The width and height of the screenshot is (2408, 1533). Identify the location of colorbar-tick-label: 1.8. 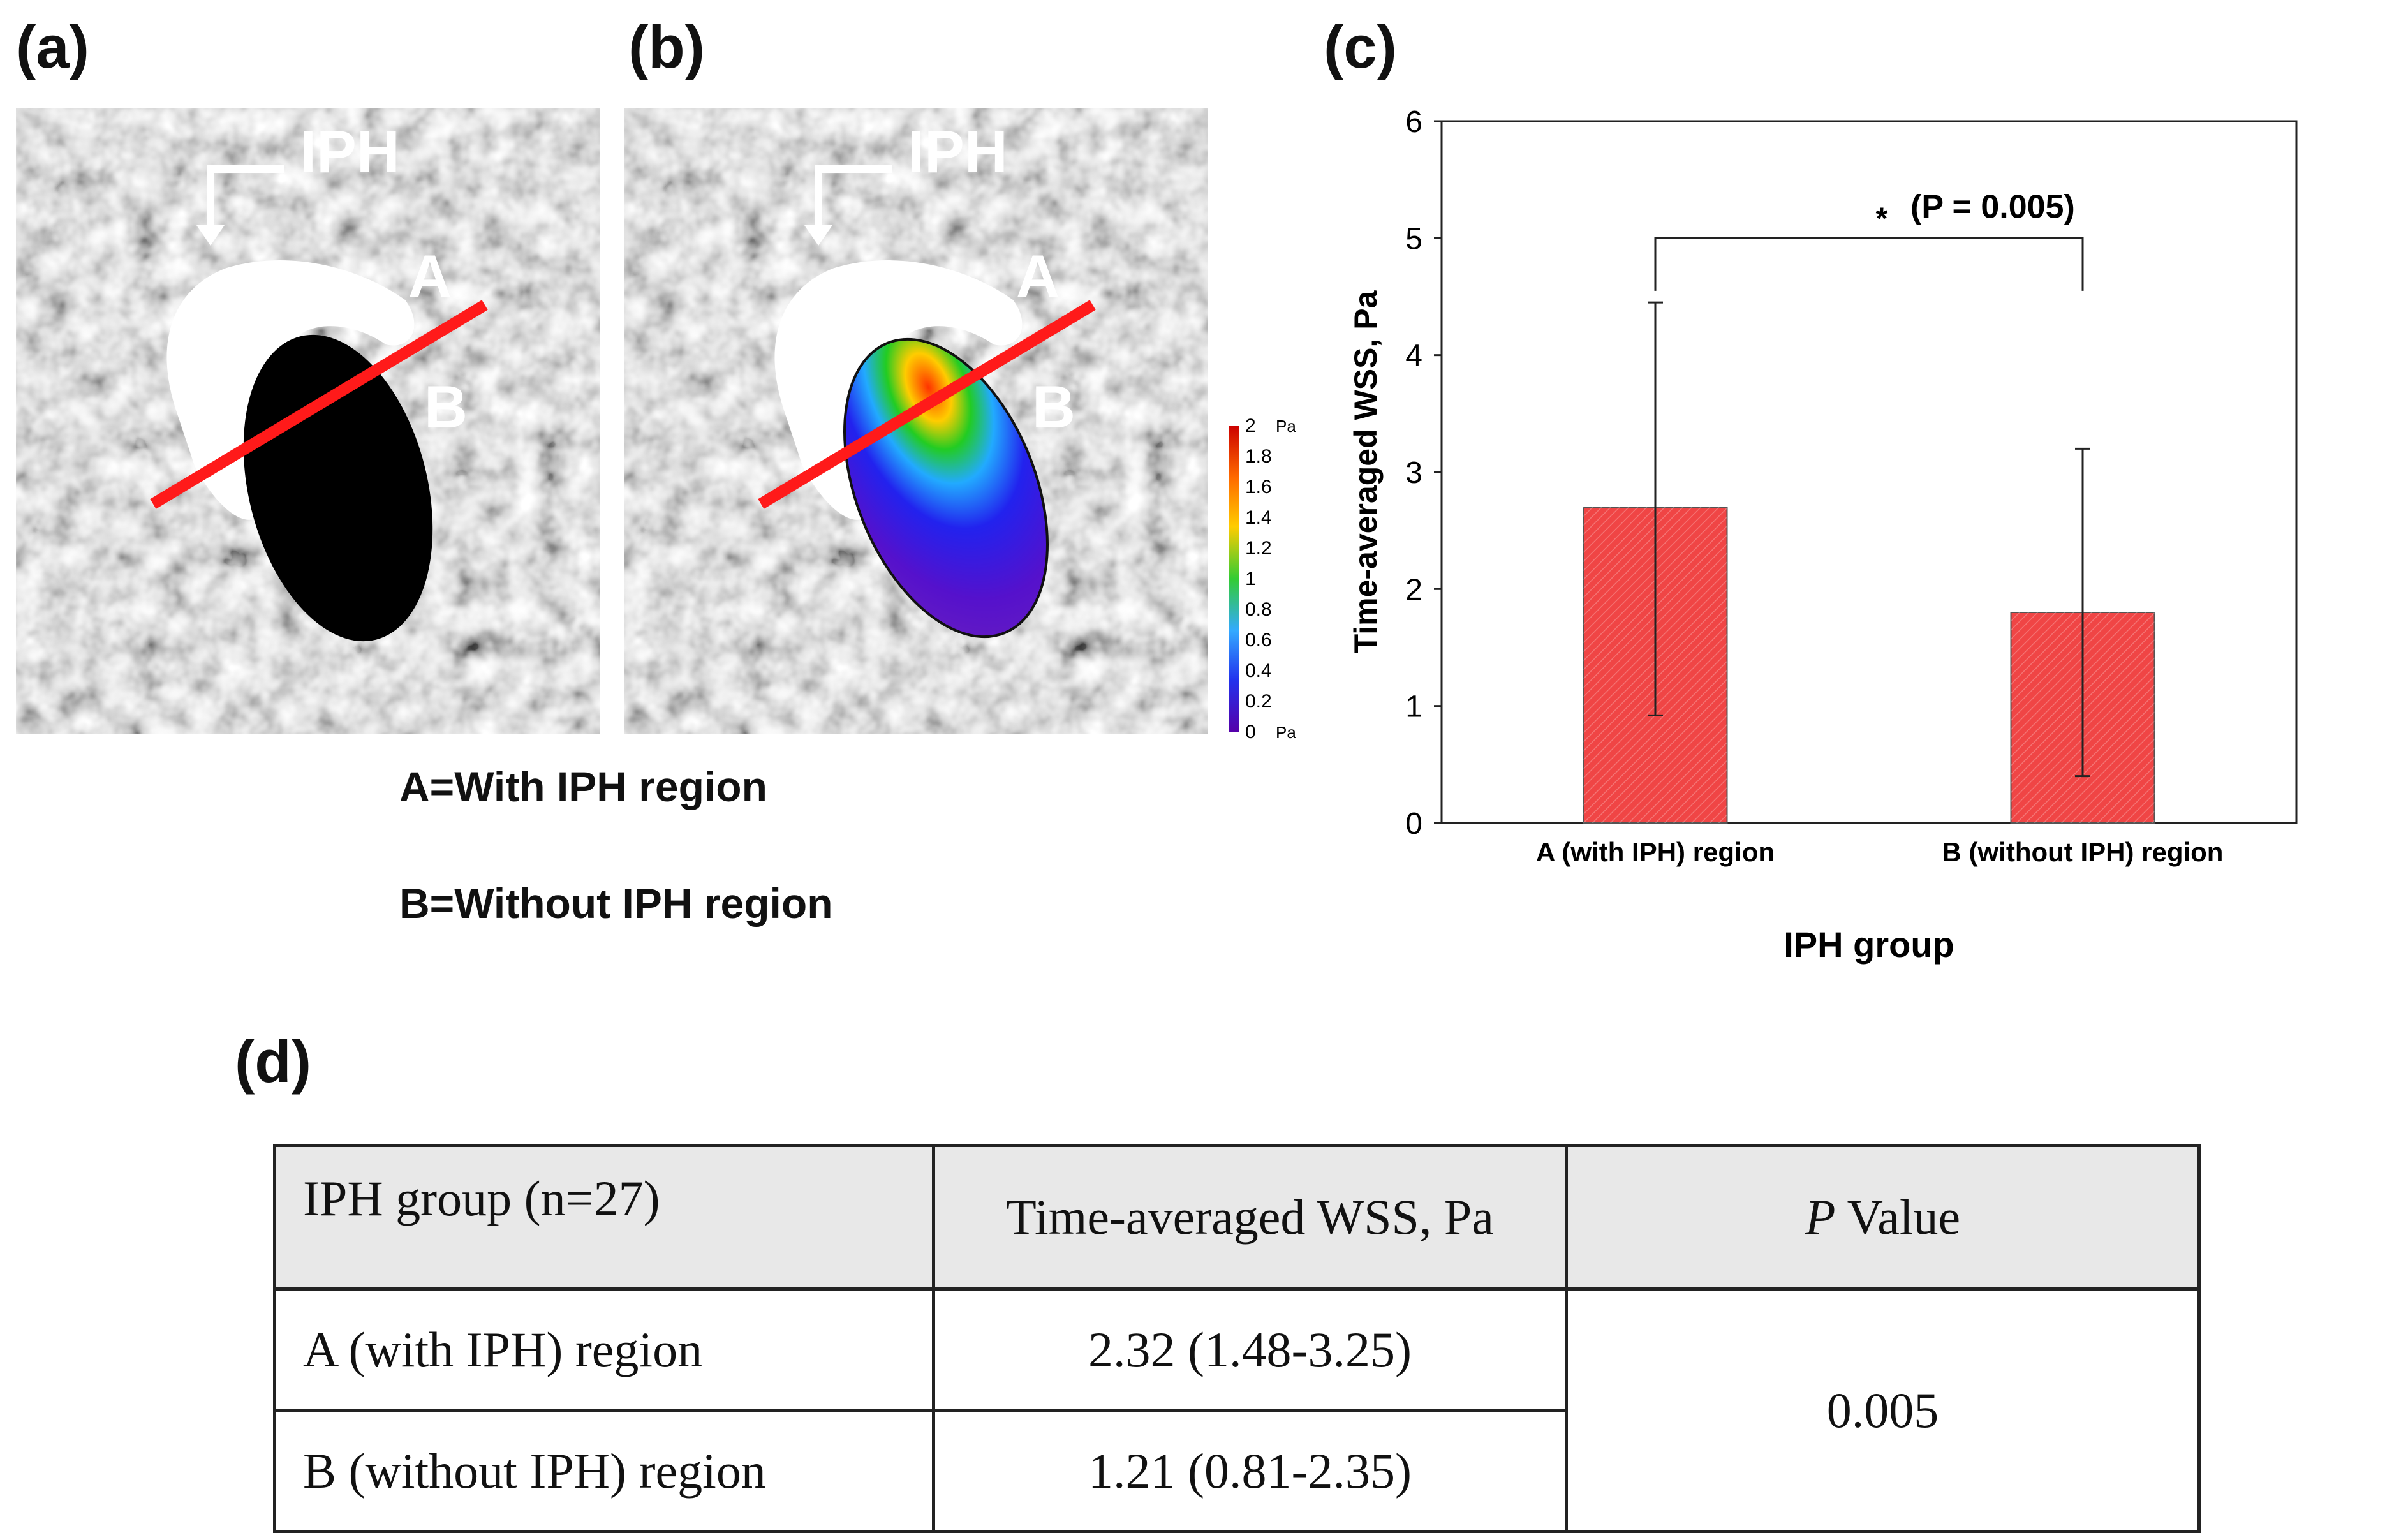
(1258, 456).